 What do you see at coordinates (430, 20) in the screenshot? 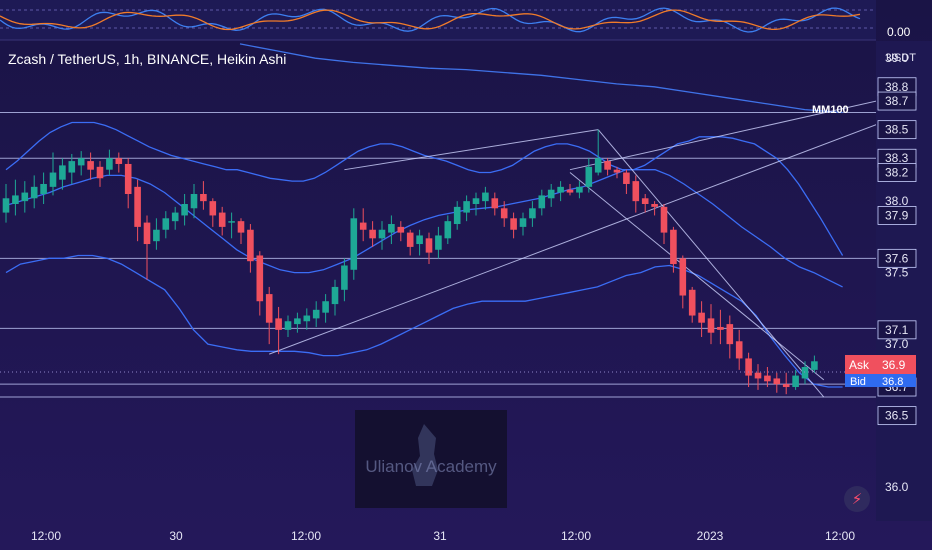
I see `oscillator-k-line` at bounding box center [430, 20].